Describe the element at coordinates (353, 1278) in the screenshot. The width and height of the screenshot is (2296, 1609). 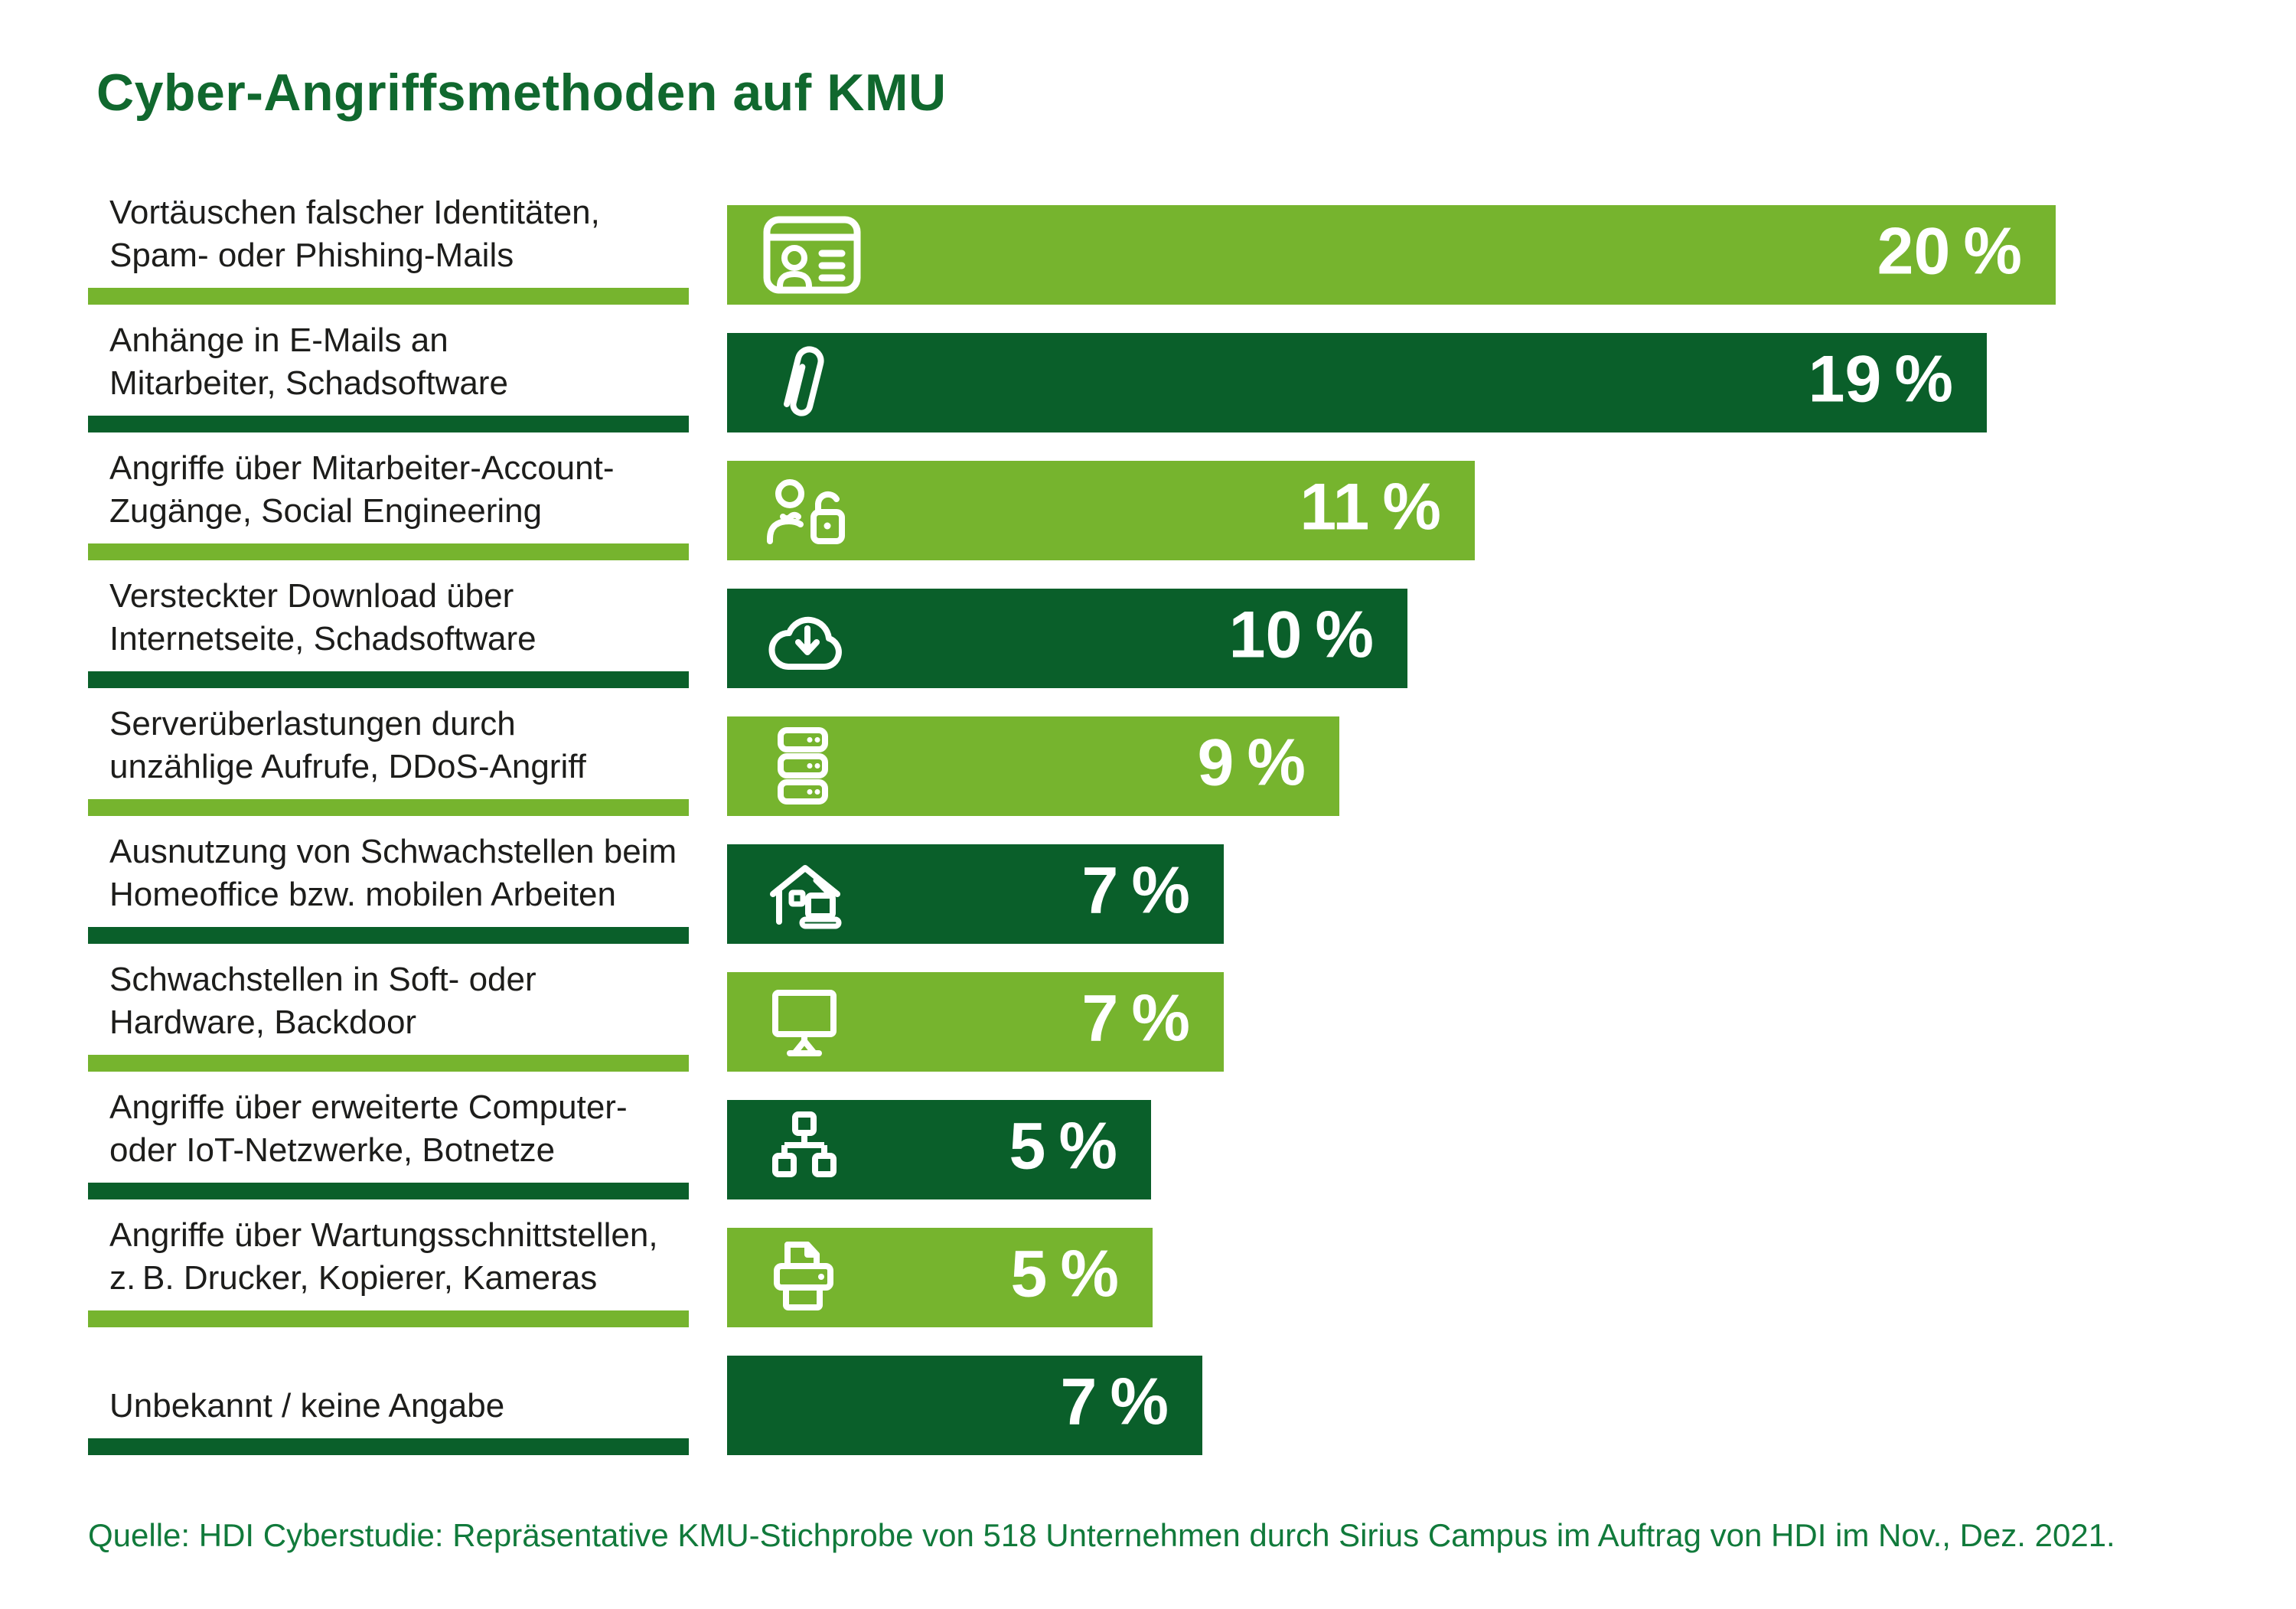
I see `category-label-line: z. B. Drucker, Kopierer, Kameras` at that location.